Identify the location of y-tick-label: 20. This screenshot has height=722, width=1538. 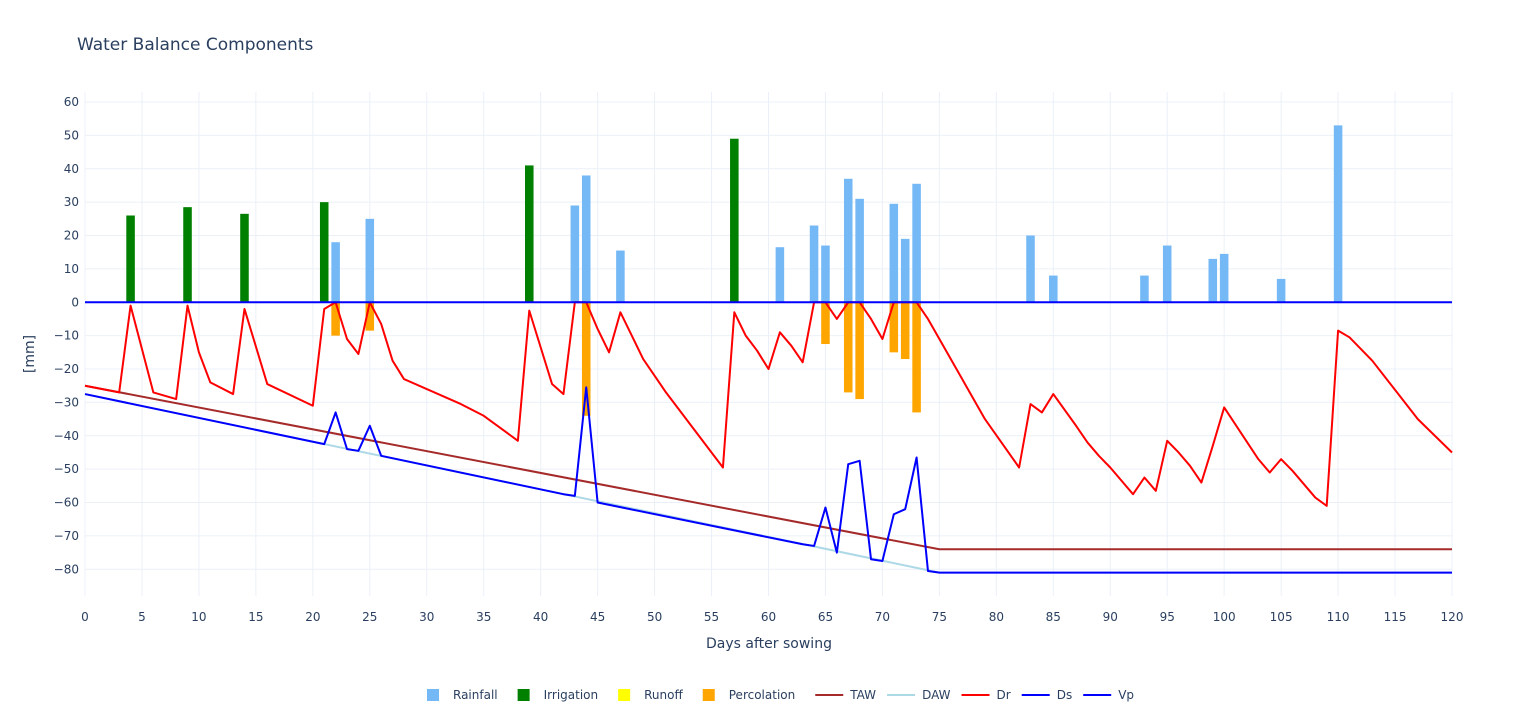
(71, 236).